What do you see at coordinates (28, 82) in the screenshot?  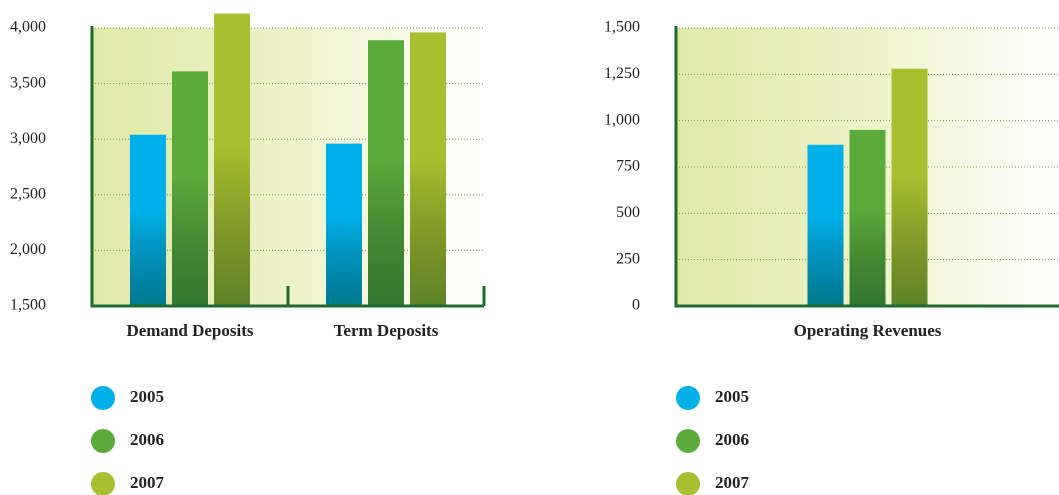 I see `y-tick-label: 3,500` at bounding box center [28, 82].